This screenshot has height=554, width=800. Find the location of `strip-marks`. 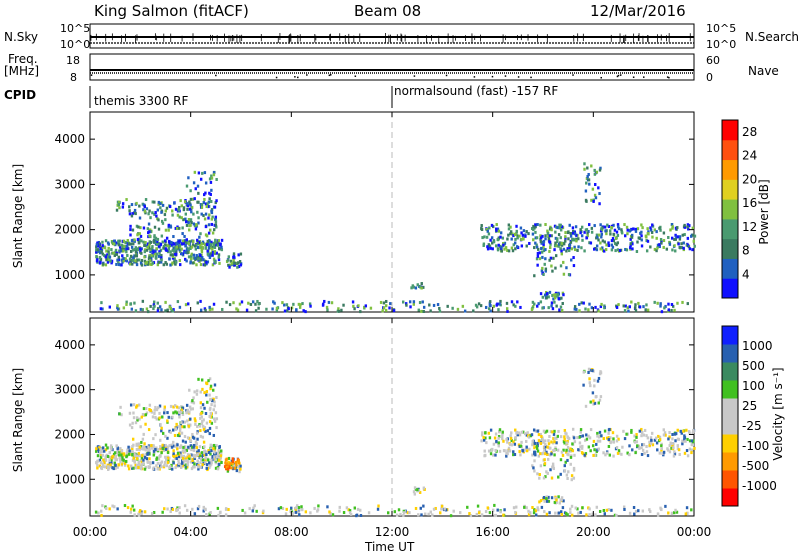

strip-marks is located at coordinates (391, 56).